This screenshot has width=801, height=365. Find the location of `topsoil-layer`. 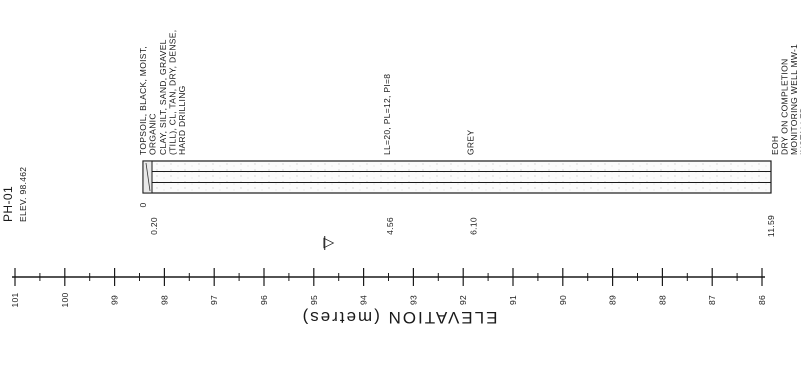

topsoil-layer is located at coordinates (147, 177).